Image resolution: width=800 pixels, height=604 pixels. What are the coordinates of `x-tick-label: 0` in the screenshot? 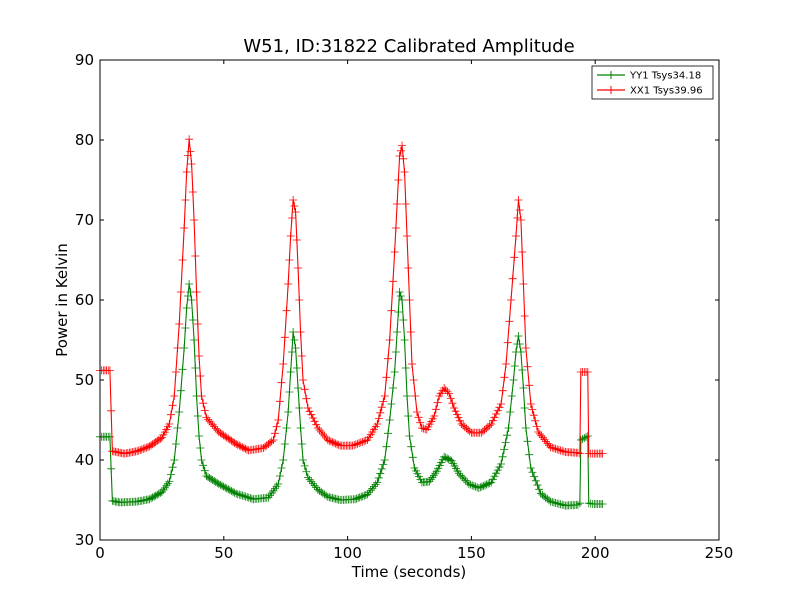 It's located at (100, 553).